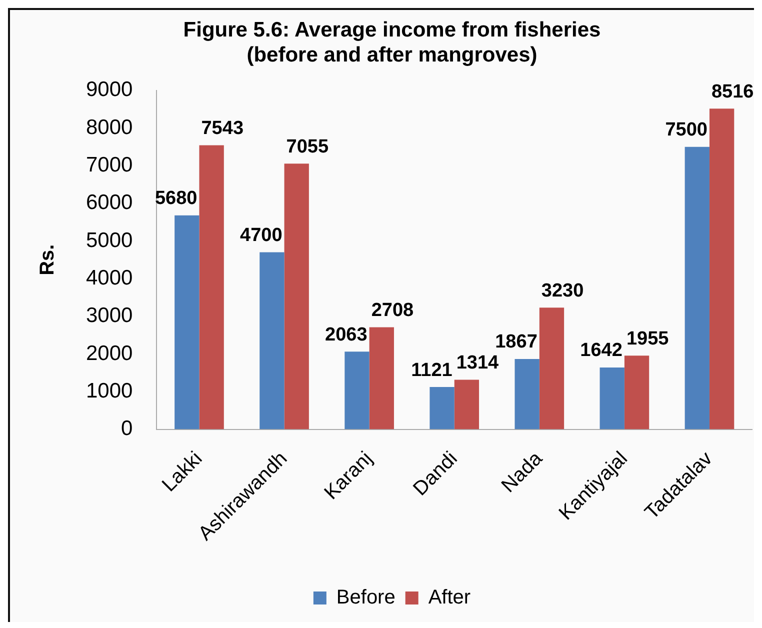 This screenshot has height=628, width=762. What do you see at coordinates (686, 130) in the screenshot?
I see `data-label: 7500` at bounding box center [686, 130].